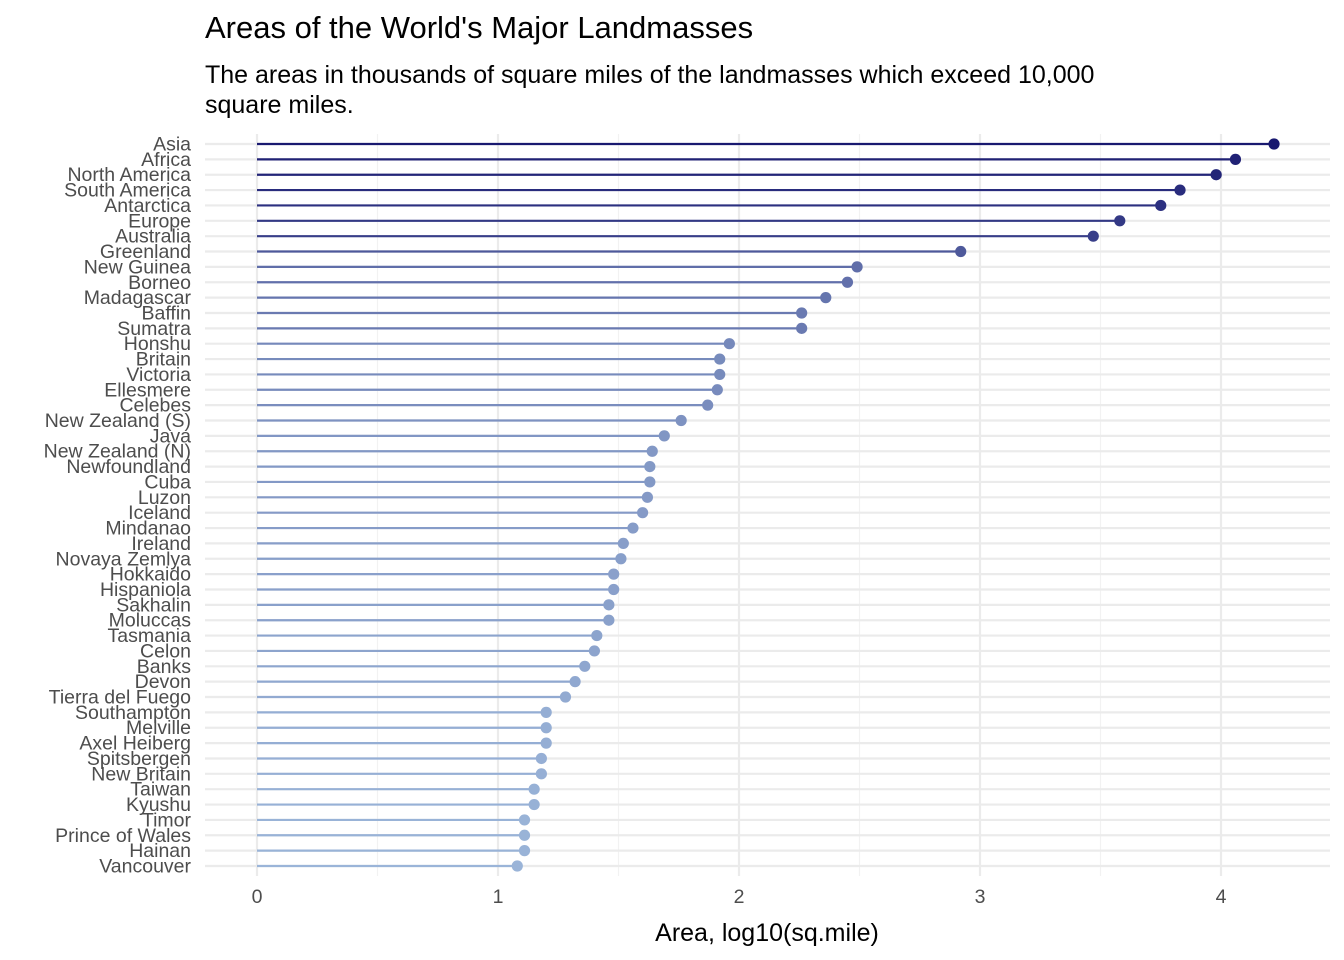 Image resolution: width=1344 pixels, height=960 pixels. I want to click on y-tick-label: Vancouver, so click(145, 867).